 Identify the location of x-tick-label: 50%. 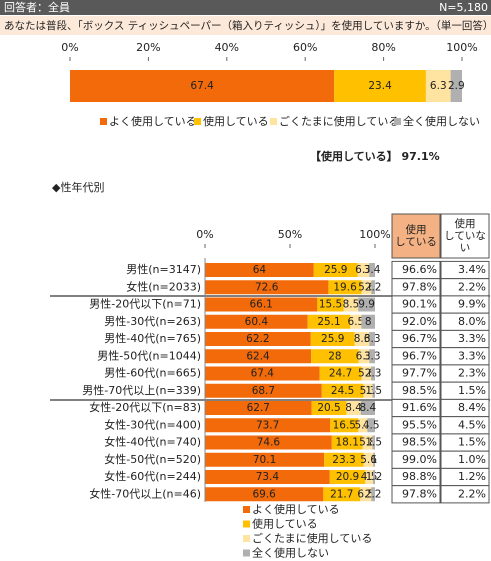
(290, 234).